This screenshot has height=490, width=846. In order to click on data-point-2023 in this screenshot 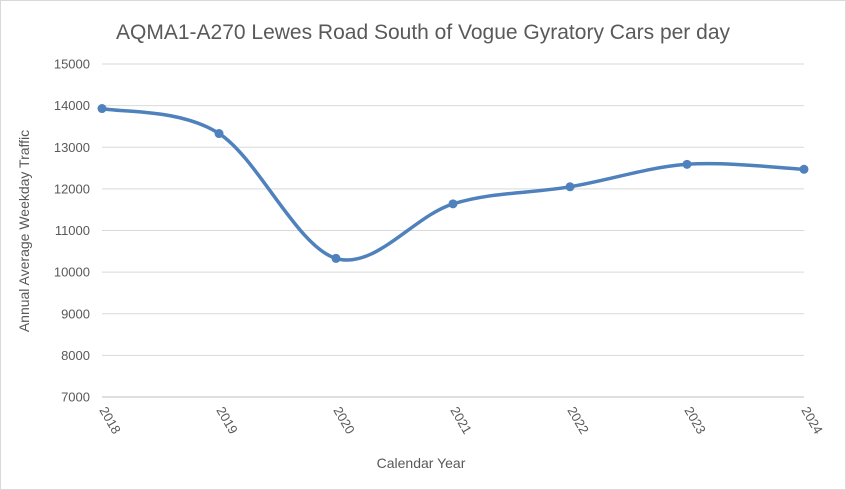, I will do `click(687, 164)`.